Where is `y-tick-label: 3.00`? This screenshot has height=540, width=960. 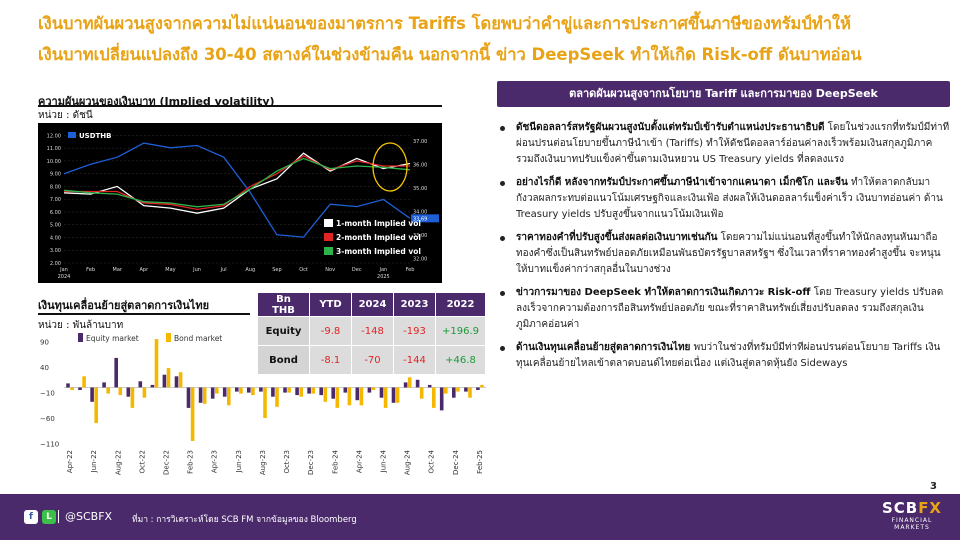
y-tick-label: 3.00 is located at coordinates (55, 251).